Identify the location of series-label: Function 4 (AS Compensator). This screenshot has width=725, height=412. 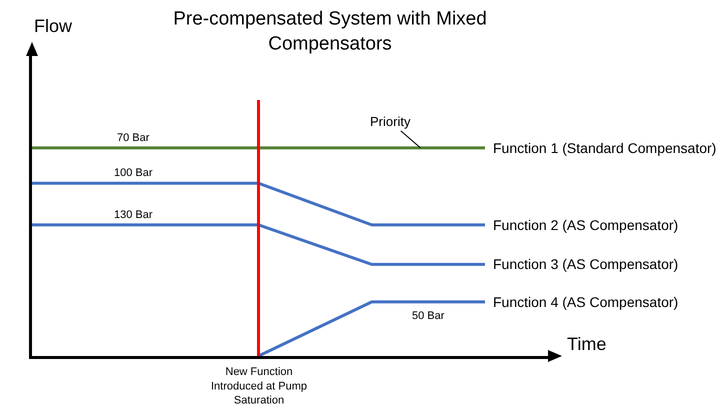
(585, 302).